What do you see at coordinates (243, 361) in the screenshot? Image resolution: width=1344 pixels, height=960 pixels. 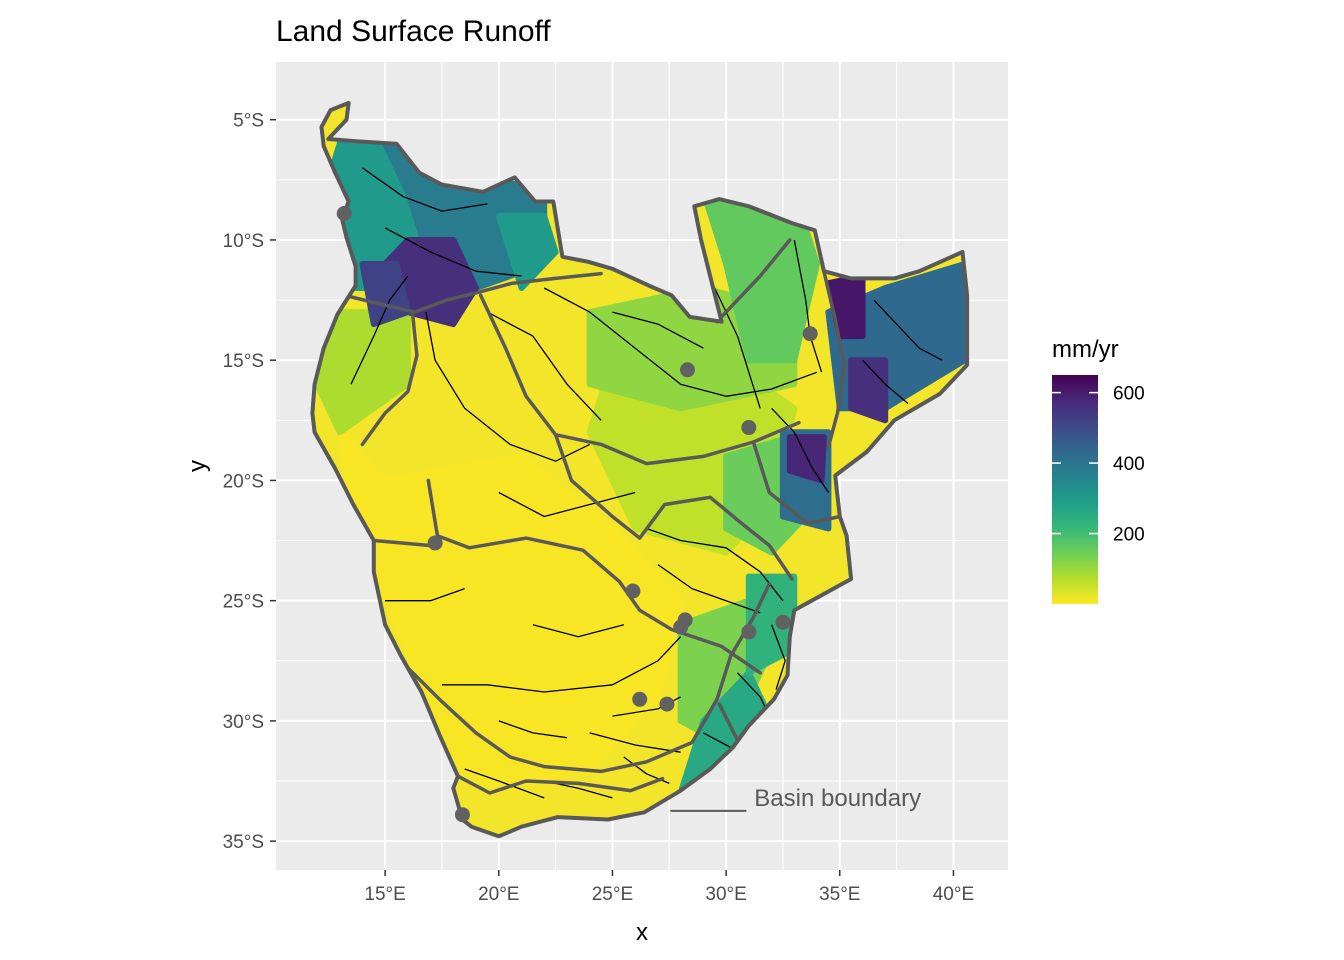 I see `y-tick-label: 15°S` at bounding box center [243, 361].